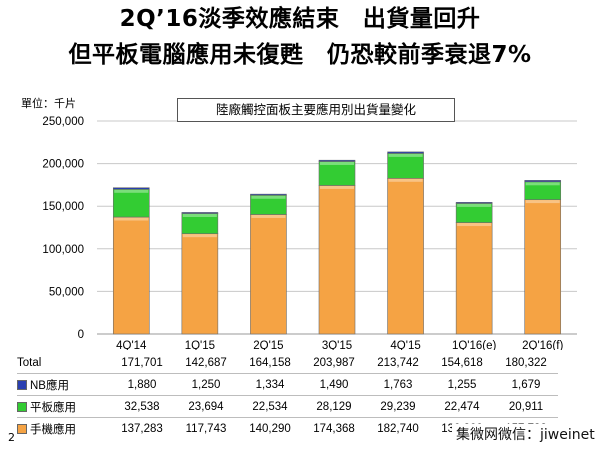  I want to click on nb-legend-key, so click(22, 385).